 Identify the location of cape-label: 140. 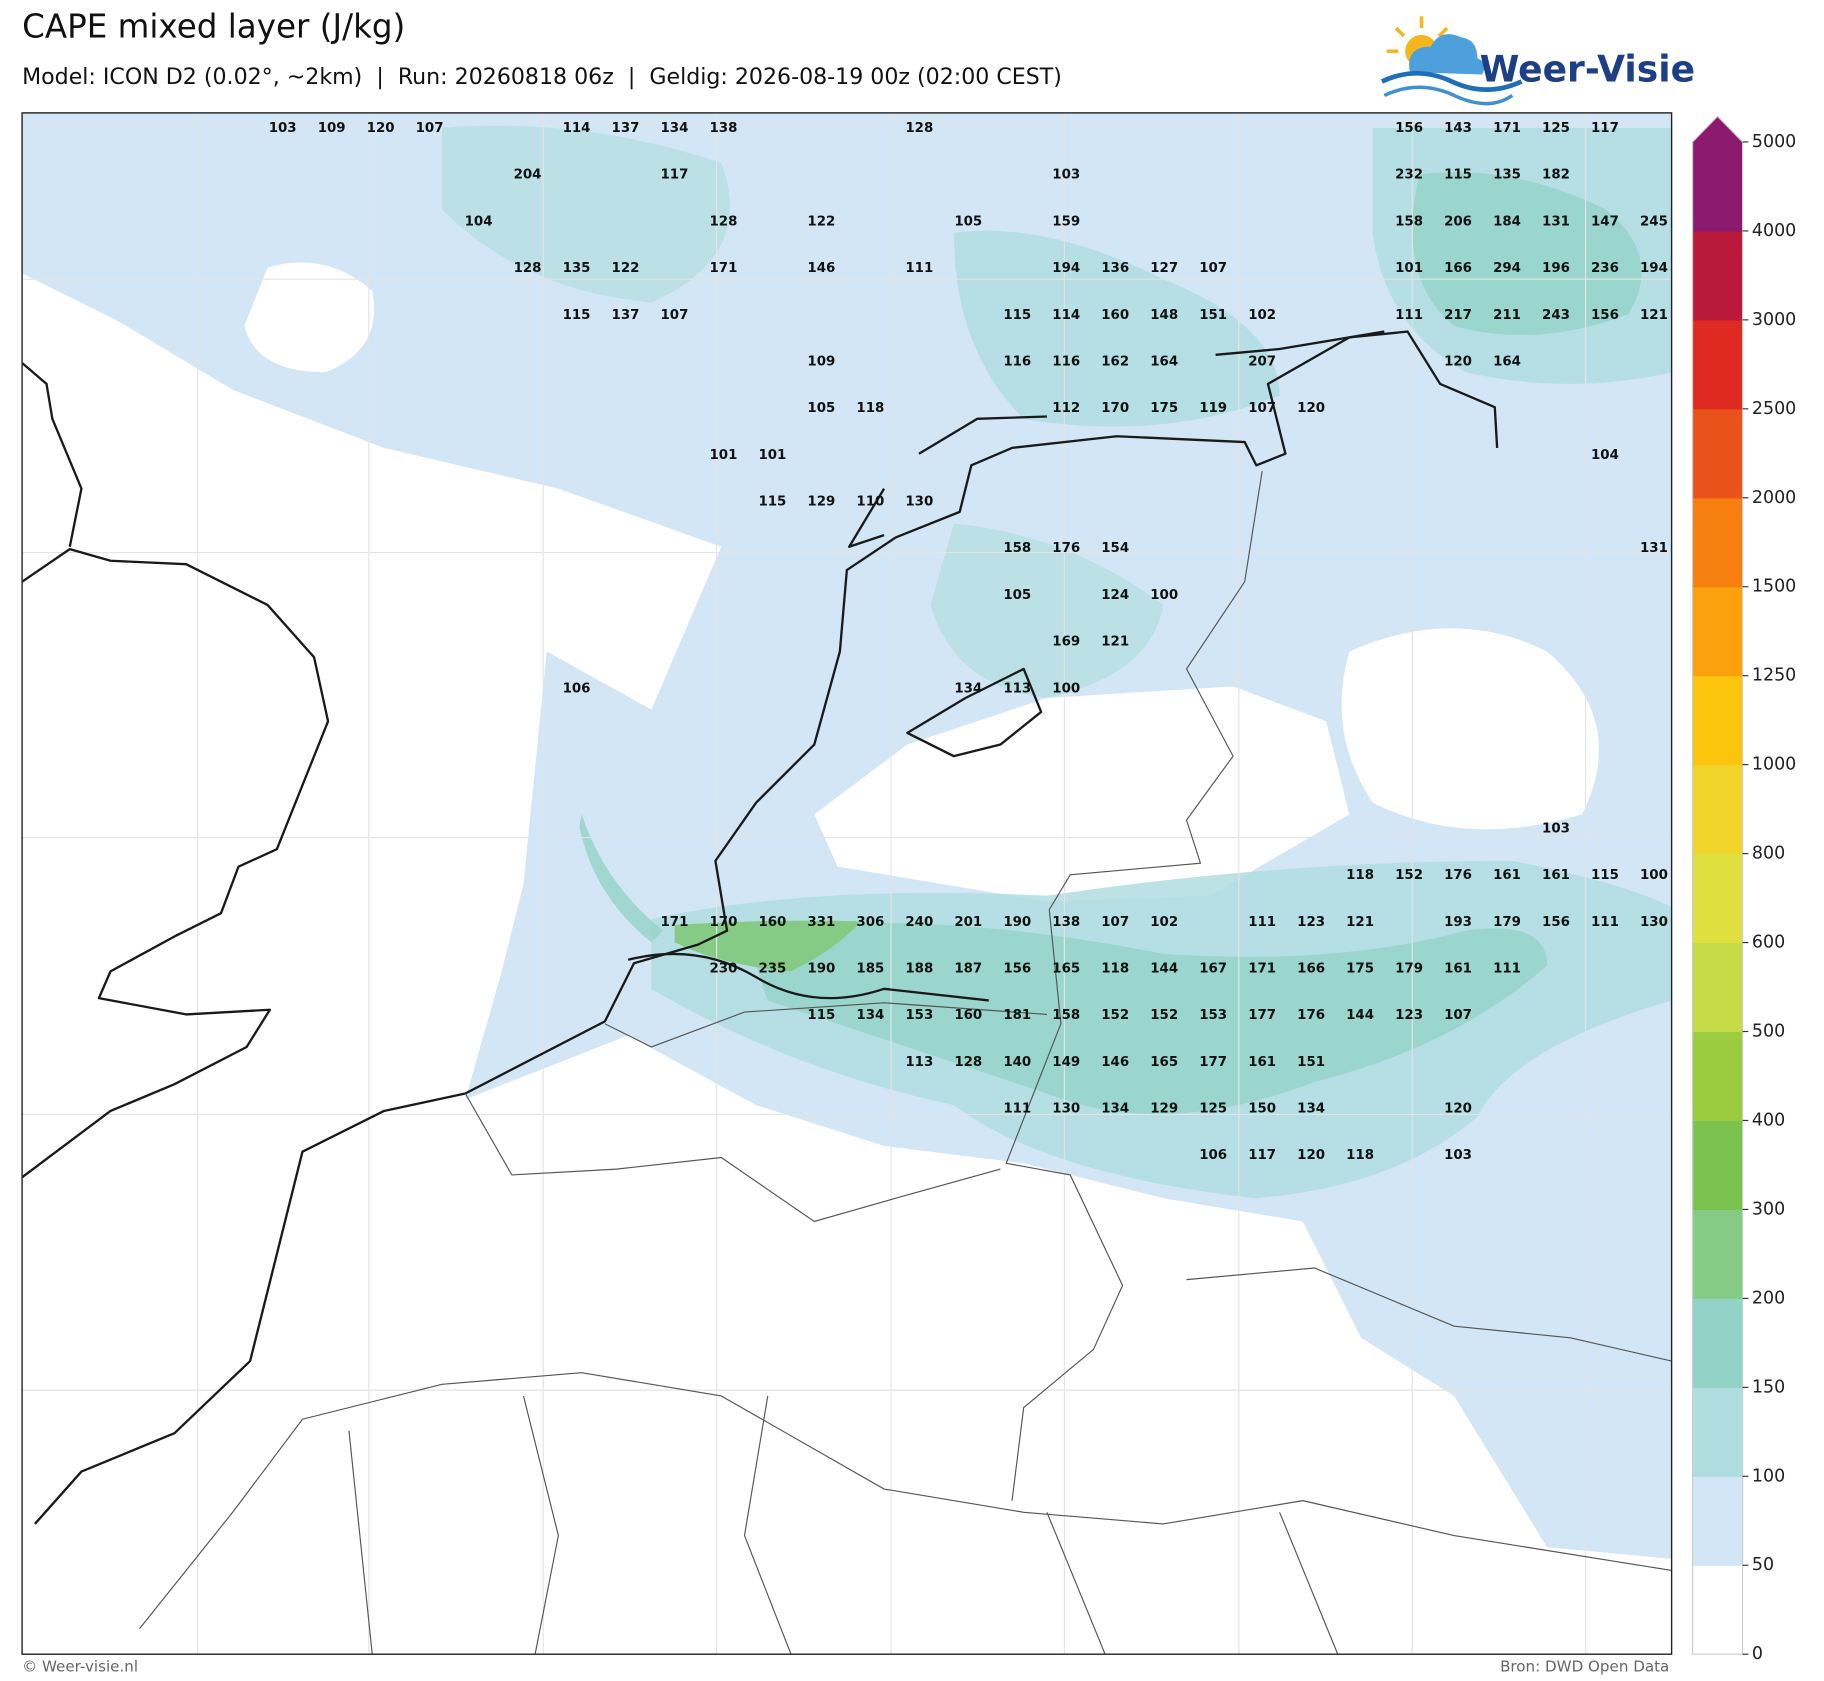
(1017, 1062).